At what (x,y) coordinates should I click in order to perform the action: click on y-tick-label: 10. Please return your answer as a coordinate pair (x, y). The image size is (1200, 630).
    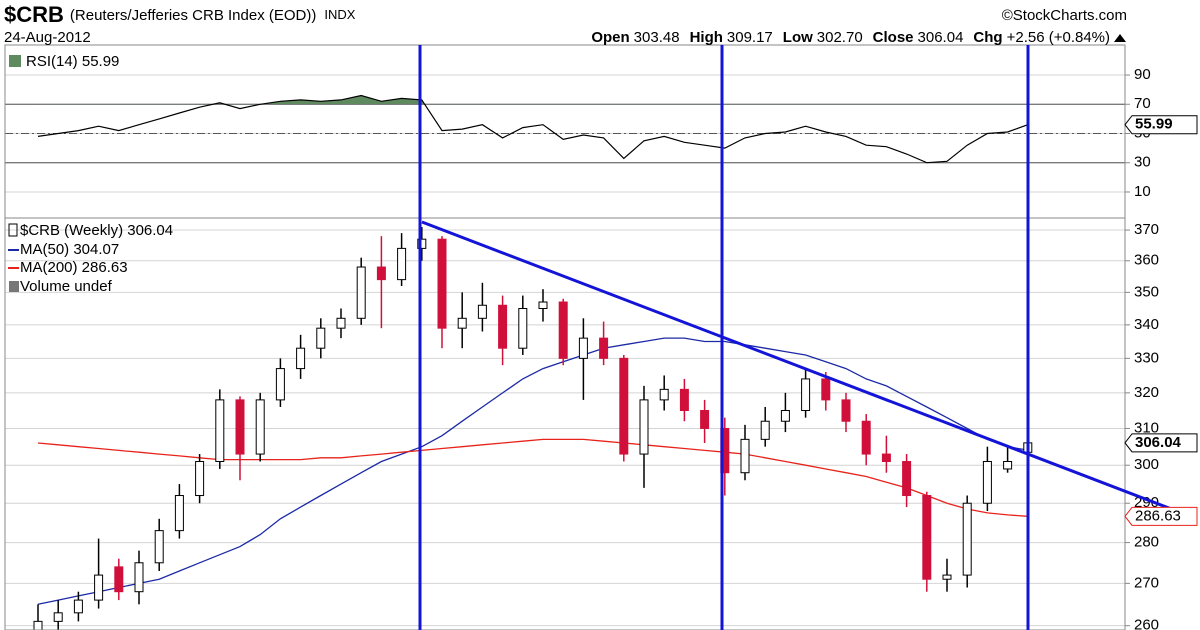
    Looking at the image, I should click on (1142, 191).